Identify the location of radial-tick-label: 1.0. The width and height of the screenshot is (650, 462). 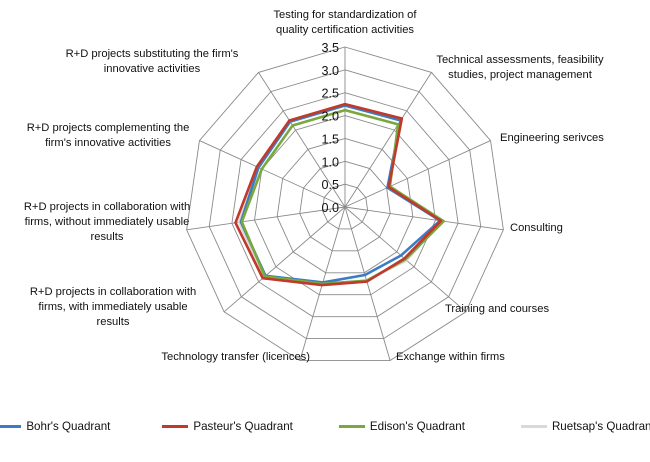
(330, 162).